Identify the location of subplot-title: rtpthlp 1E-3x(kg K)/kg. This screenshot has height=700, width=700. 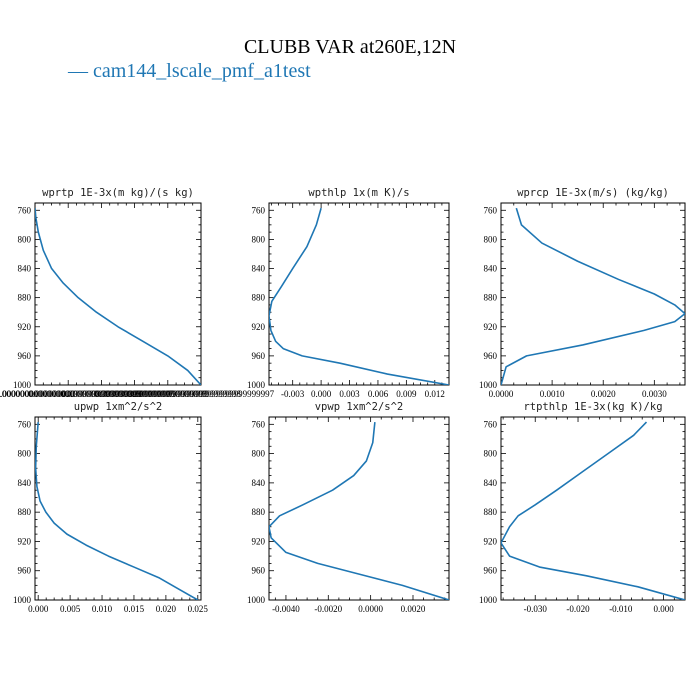
(592, 407).